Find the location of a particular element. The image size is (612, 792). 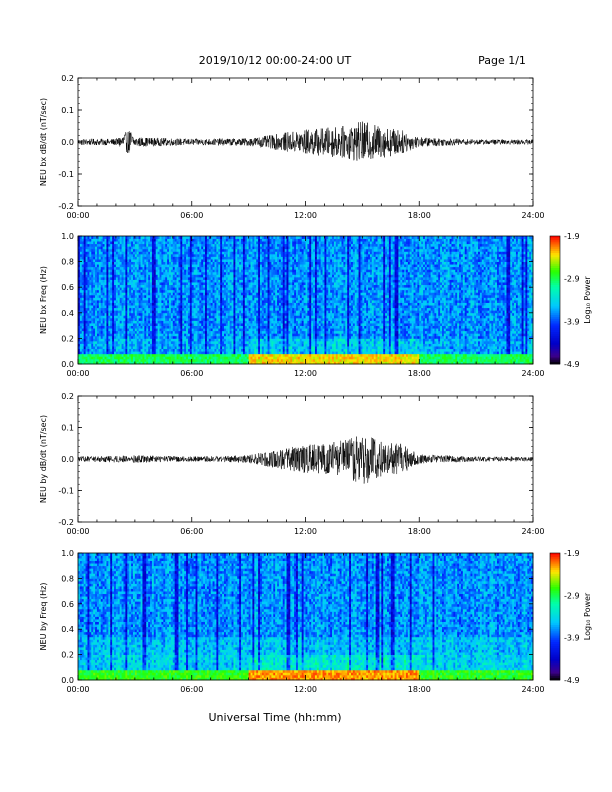

x-tick-label: 24:00 is located at coordinates (532, 215).